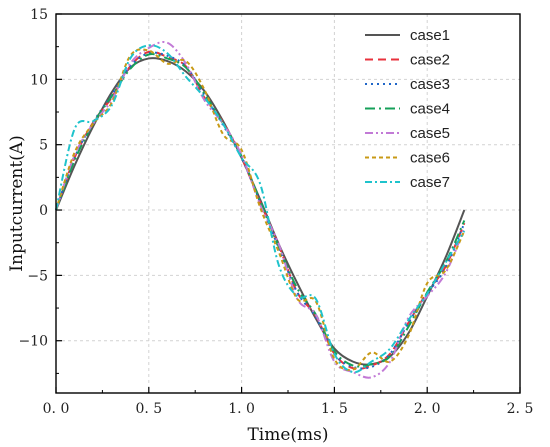  I want to click on y-tick-label: 15, so click(39, 15).